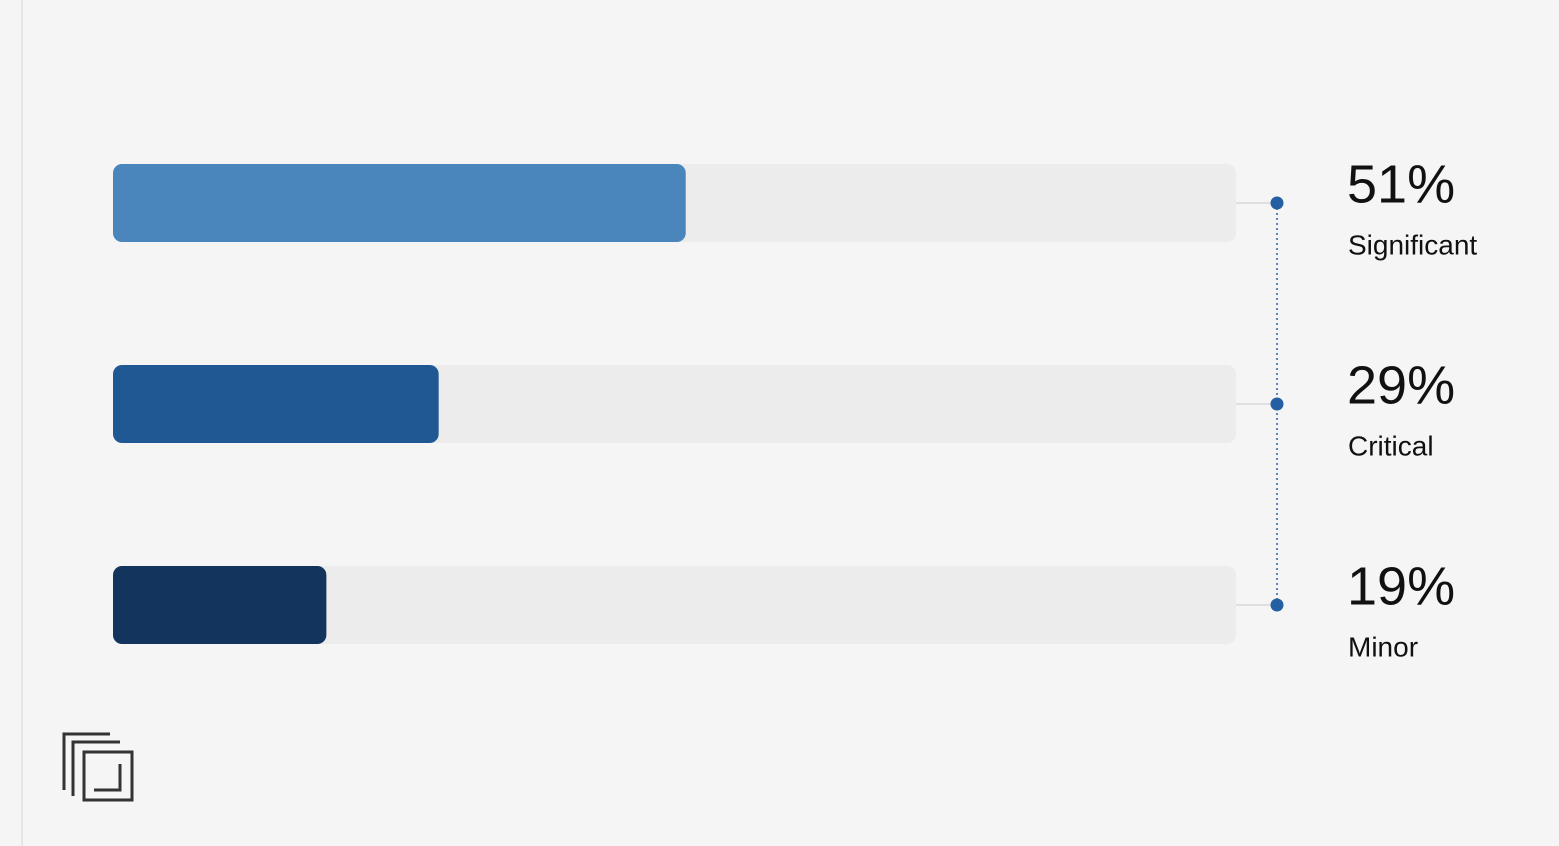 The height and width of the screenshot is (846, 1559). What do you see at coordinates (1401, 184) in the screenshot?
I see `value-label: 51%` at bounding box center [1401, 184].